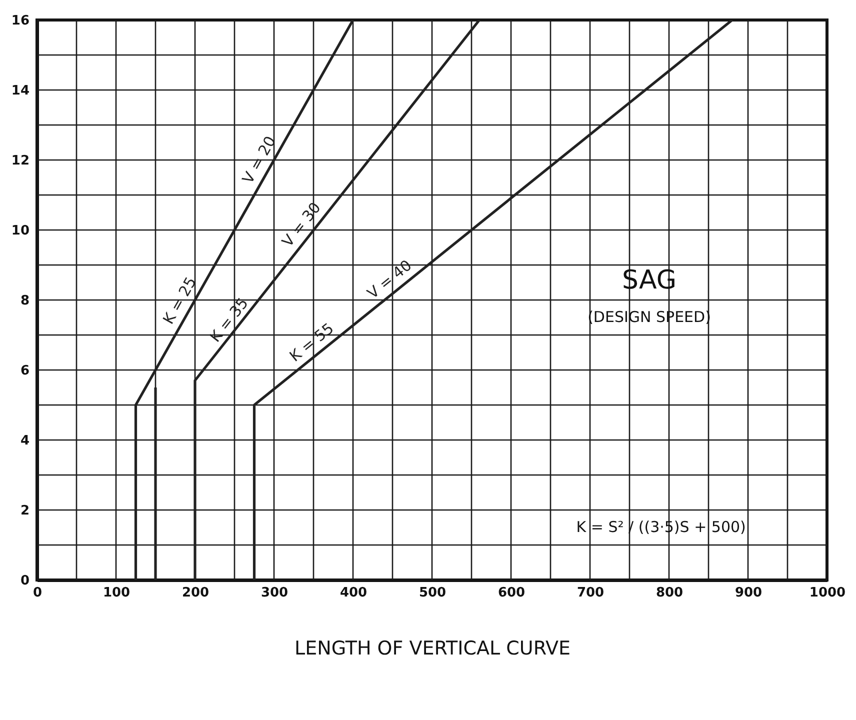 The image size is (856, 720). What do you see at coordinates (116, 593) in the screenshot?
I see `x-tick-label: 100` at bounding box center [116, 593].